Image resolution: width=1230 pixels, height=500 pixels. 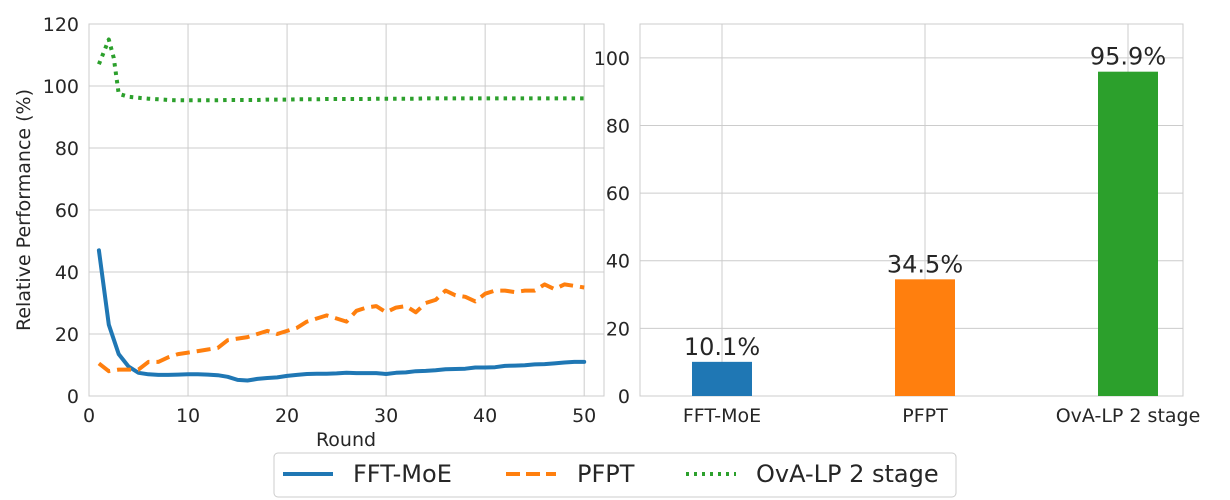 What do you see at coordinates (89, 416) in the screenshot?
I see `line-chart-x-tick-label: 0` at bounding box center [89, 416].